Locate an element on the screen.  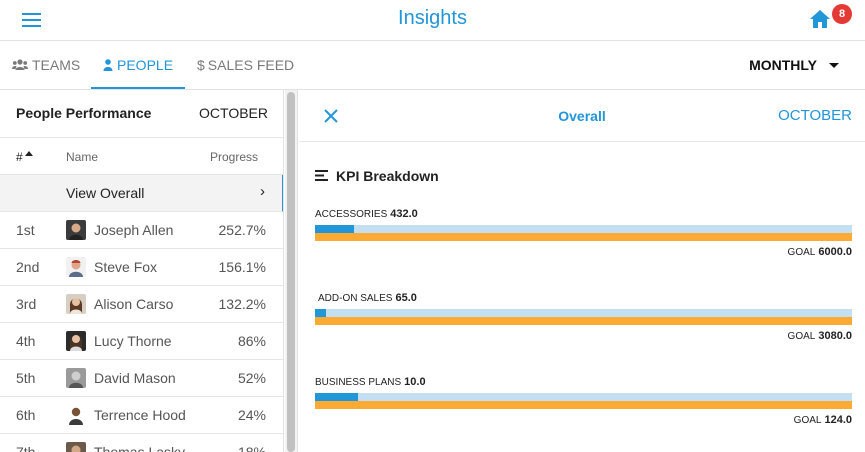
panel-header: People Performance OCTOBER is located at coordinates (141, 114).